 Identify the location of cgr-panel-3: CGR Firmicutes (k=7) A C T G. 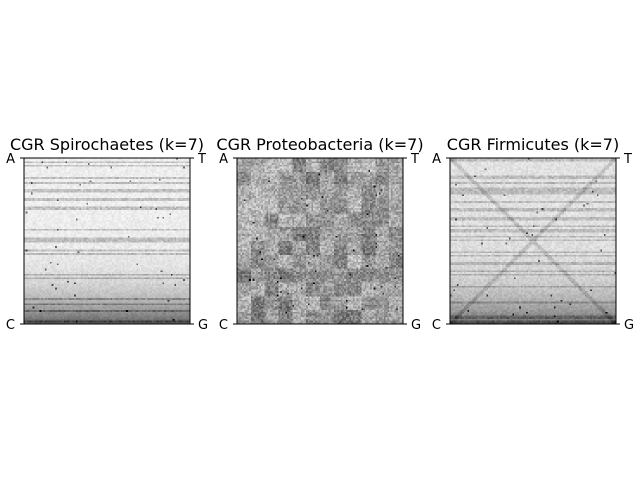
(533, 234).